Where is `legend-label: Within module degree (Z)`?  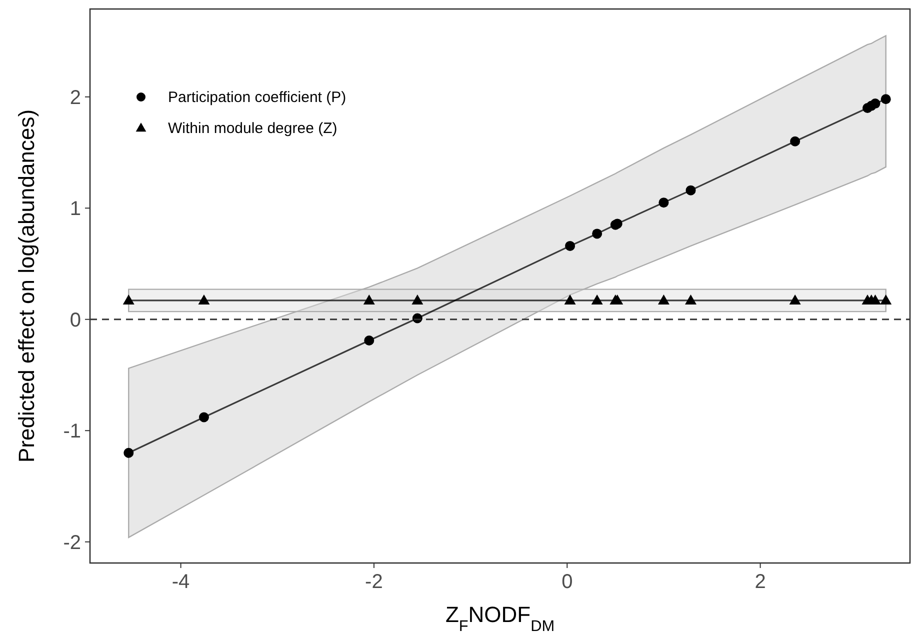 legend-label: Within module degree (Z) is located at coordinates (253, 128).